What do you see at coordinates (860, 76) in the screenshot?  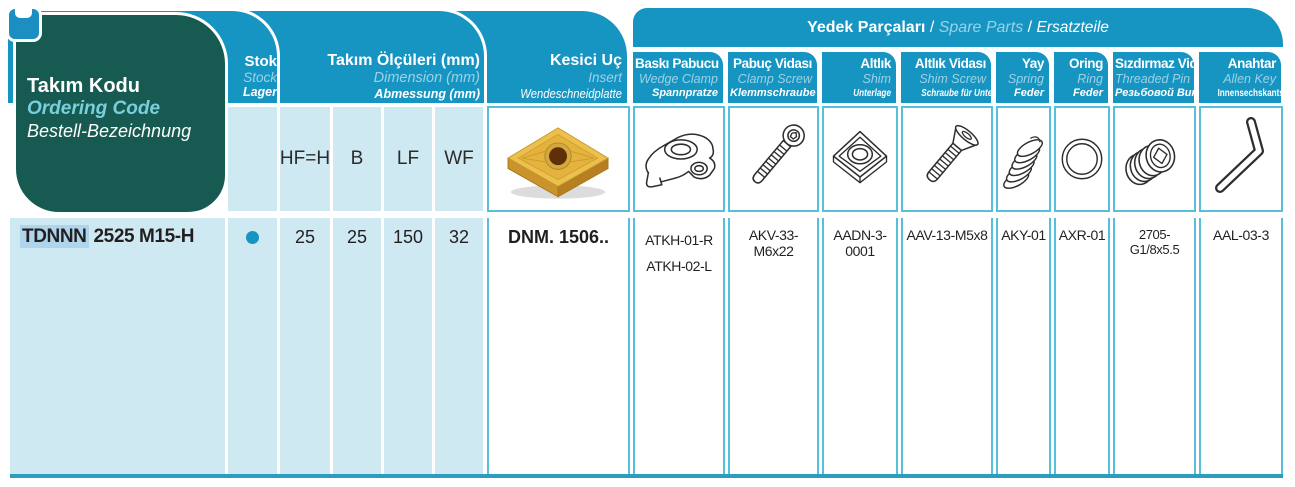 I see `column-header-shim: Altlık Shim Unterlage` at bounding box center [860, 76].